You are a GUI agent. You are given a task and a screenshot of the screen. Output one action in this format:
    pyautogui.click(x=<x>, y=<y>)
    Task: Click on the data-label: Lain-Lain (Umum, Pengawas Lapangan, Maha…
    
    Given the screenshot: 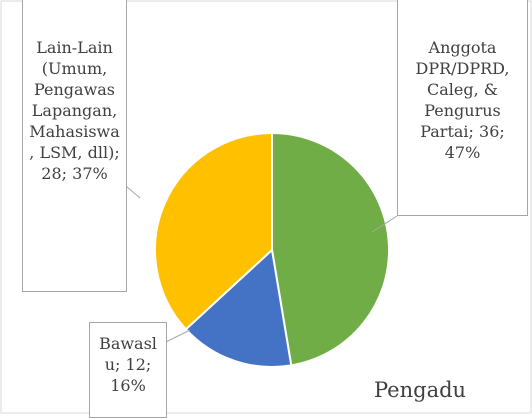 What is the action you would take?
    pyautogui.click(x=74, y=146)
    